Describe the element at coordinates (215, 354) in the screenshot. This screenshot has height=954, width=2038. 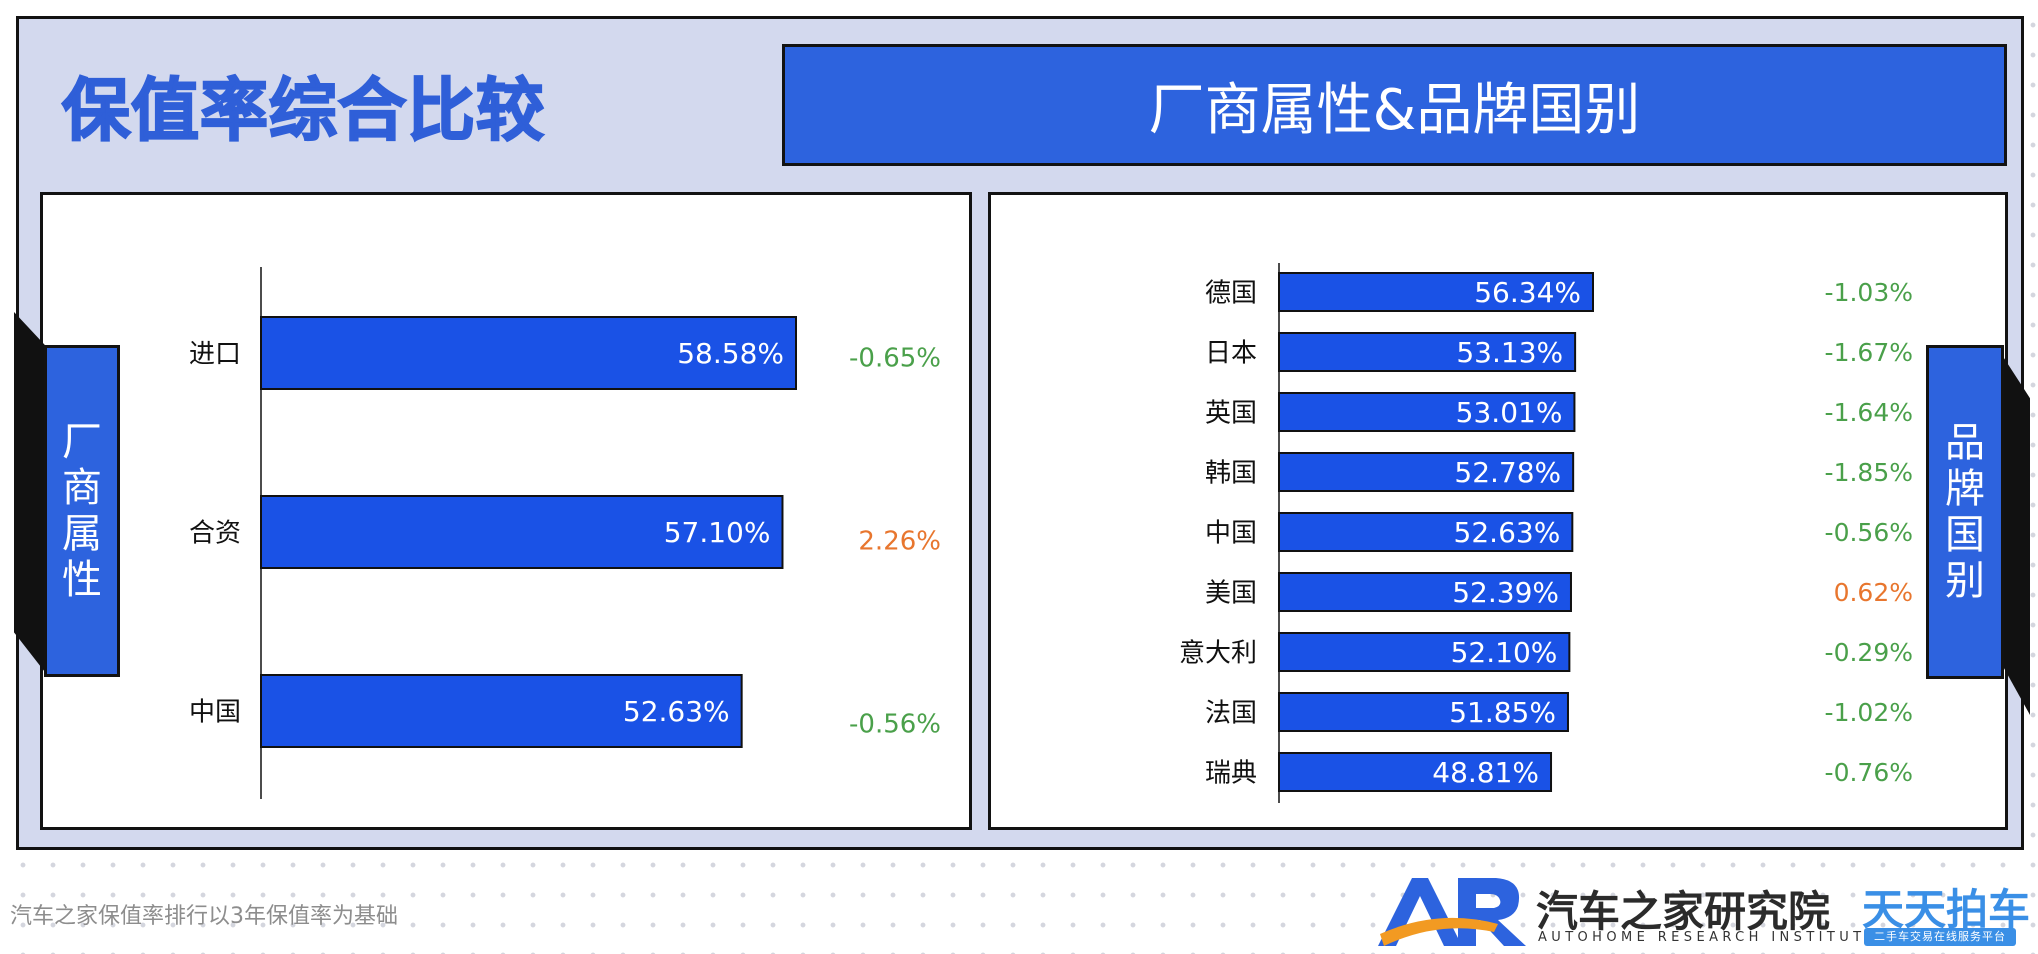
I see `category-label: 进口` at that location.